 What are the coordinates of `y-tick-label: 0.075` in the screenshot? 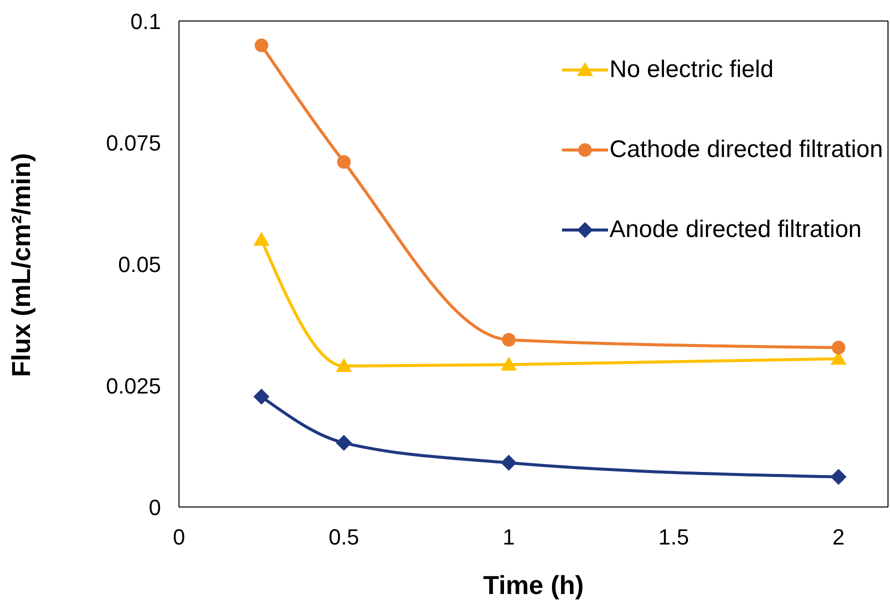 It's located at (133, 143).